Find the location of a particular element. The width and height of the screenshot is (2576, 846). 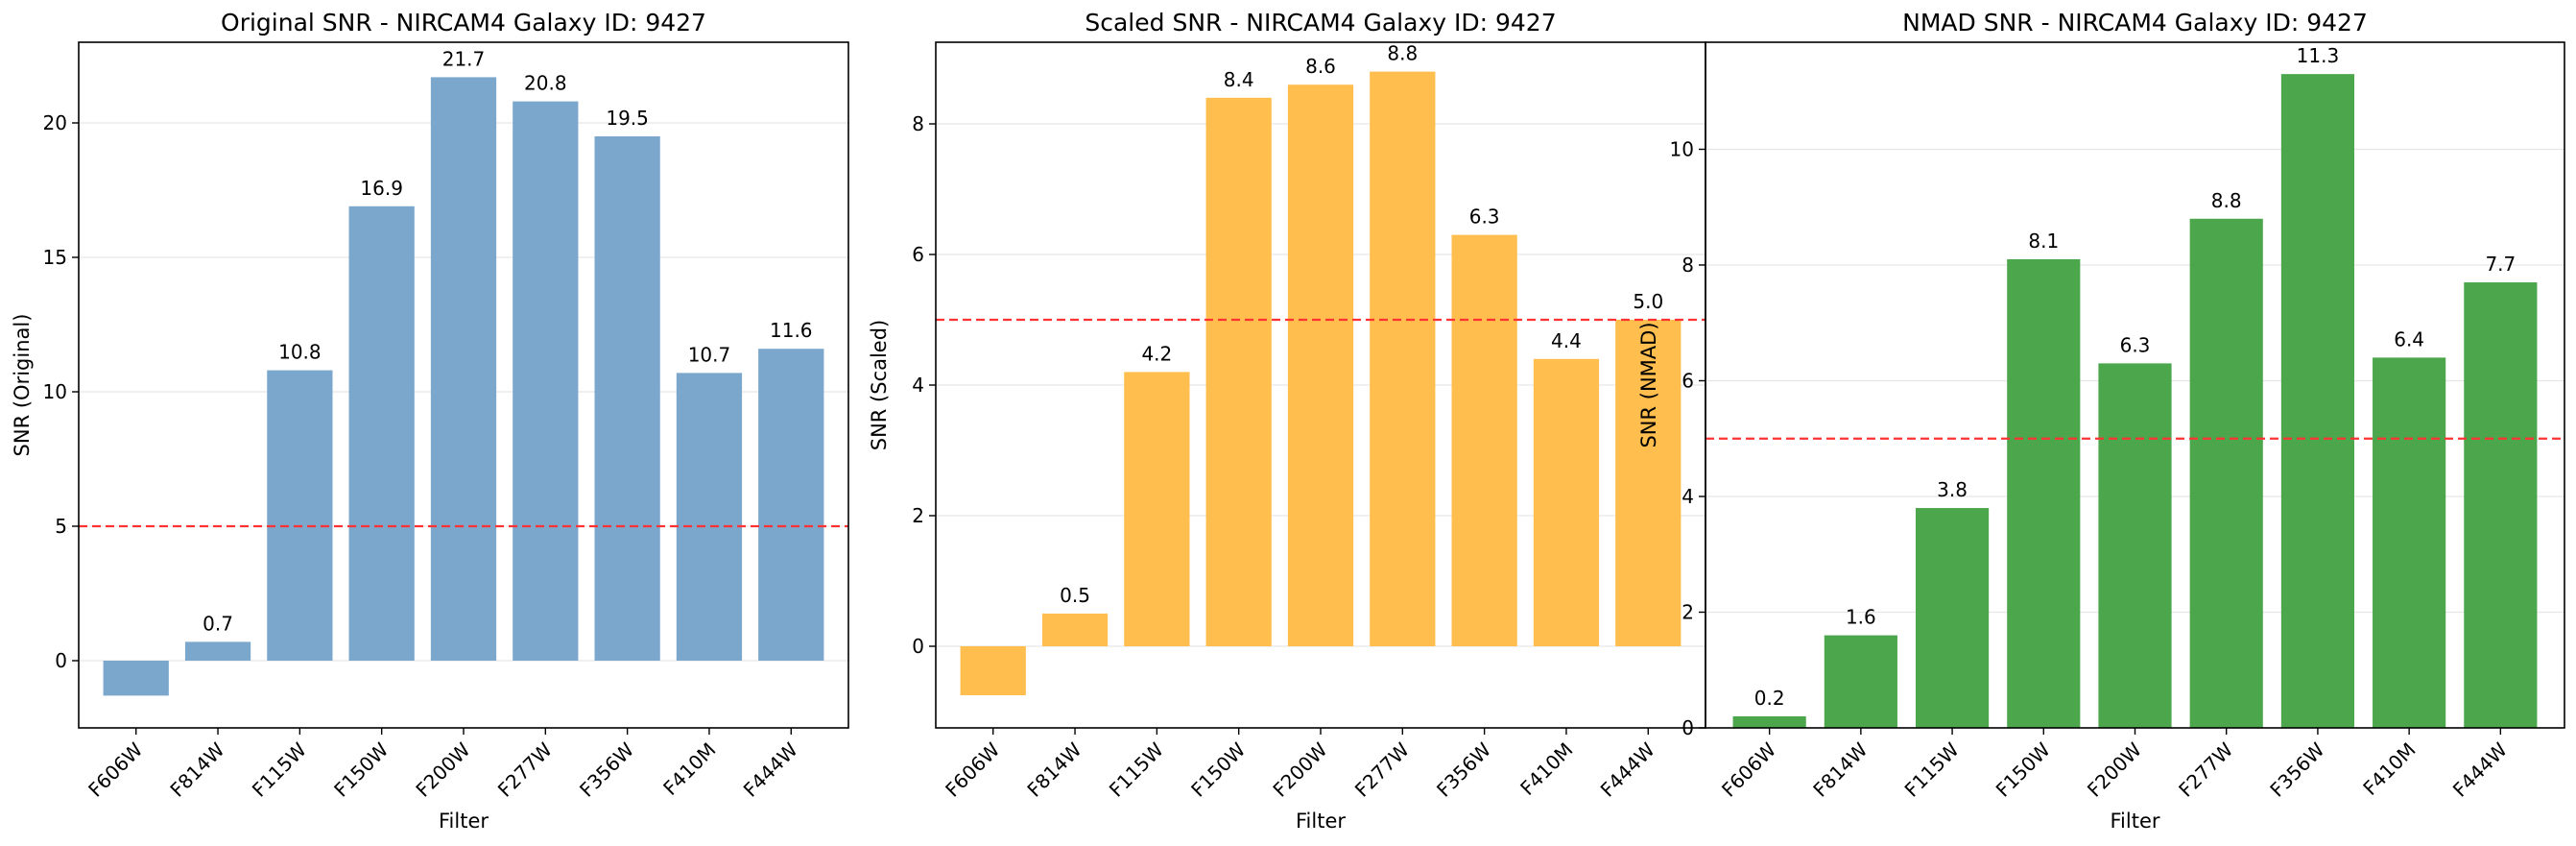

y-axis-label: SNR (Original) is located at coordinates (22, 385).